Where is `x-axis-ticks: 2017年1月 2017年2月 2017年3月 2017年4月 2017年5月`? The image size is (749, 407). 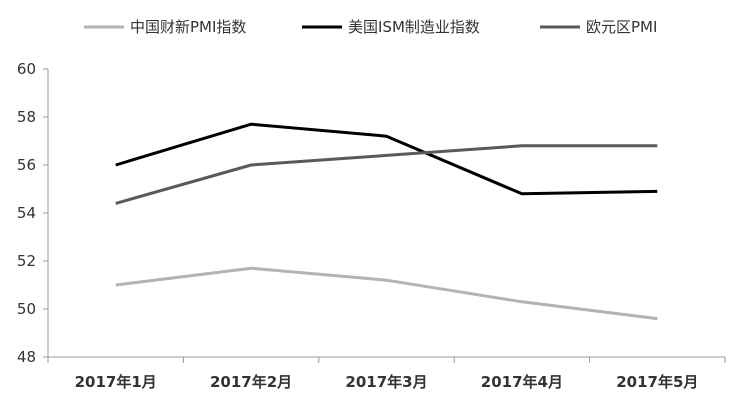
x-axis-ticks: 2017年1月 2017年2月 2017年3月 2017年4月 2017年5月 is located at coordinates (386, 374).